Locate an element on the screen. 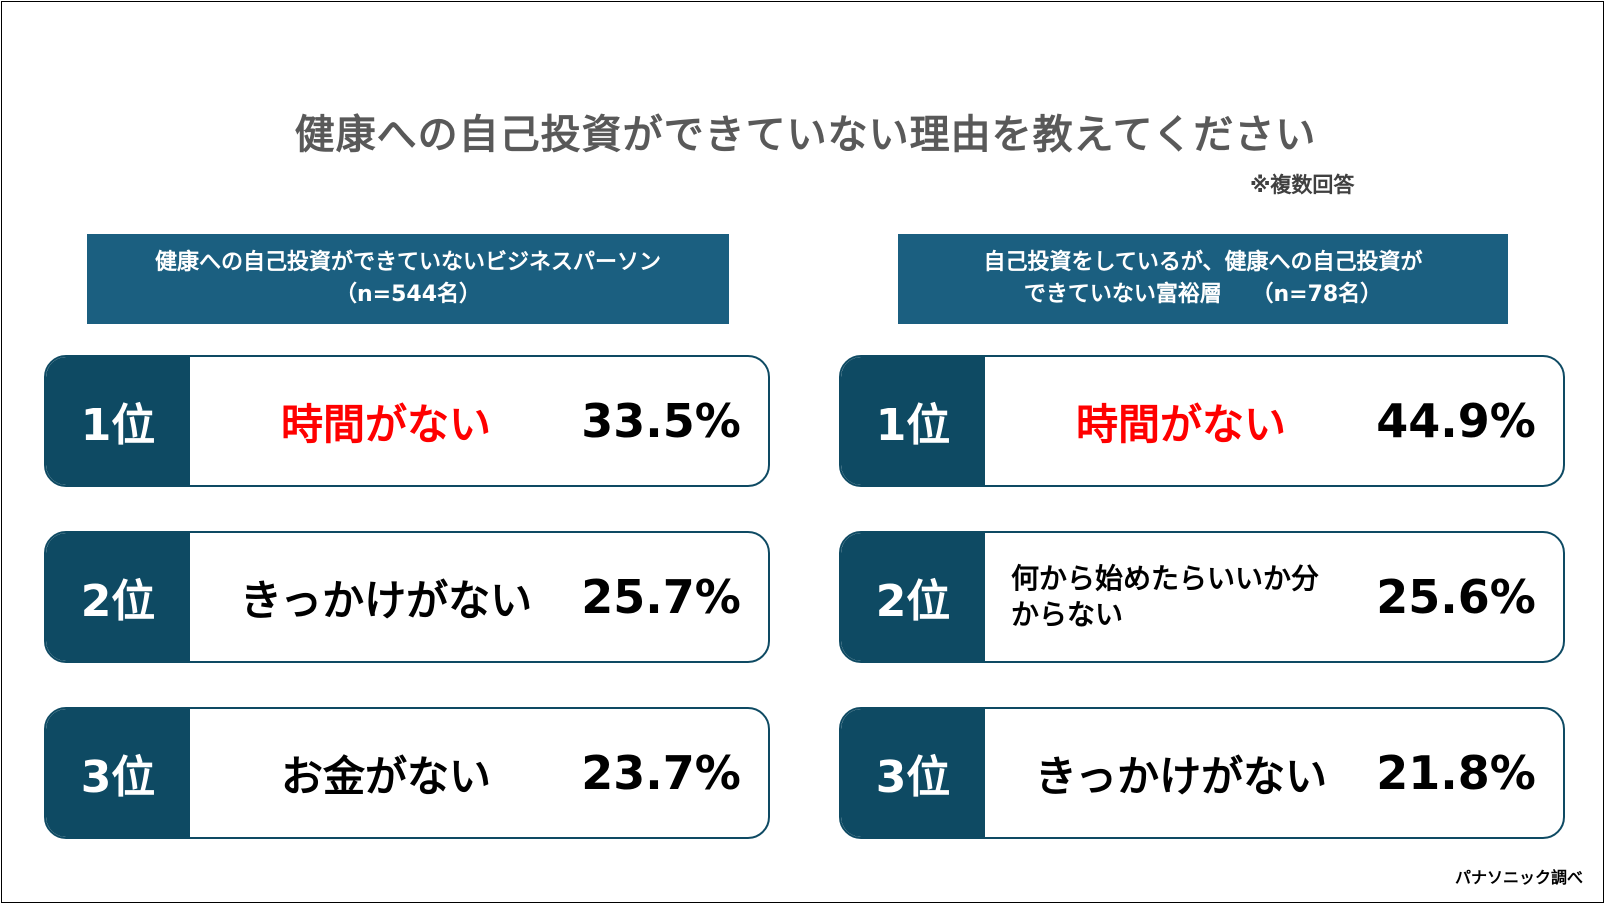 This screenshot has width=1607, height=906. percent-value: 23.7% is located at coordinates (661, 773).